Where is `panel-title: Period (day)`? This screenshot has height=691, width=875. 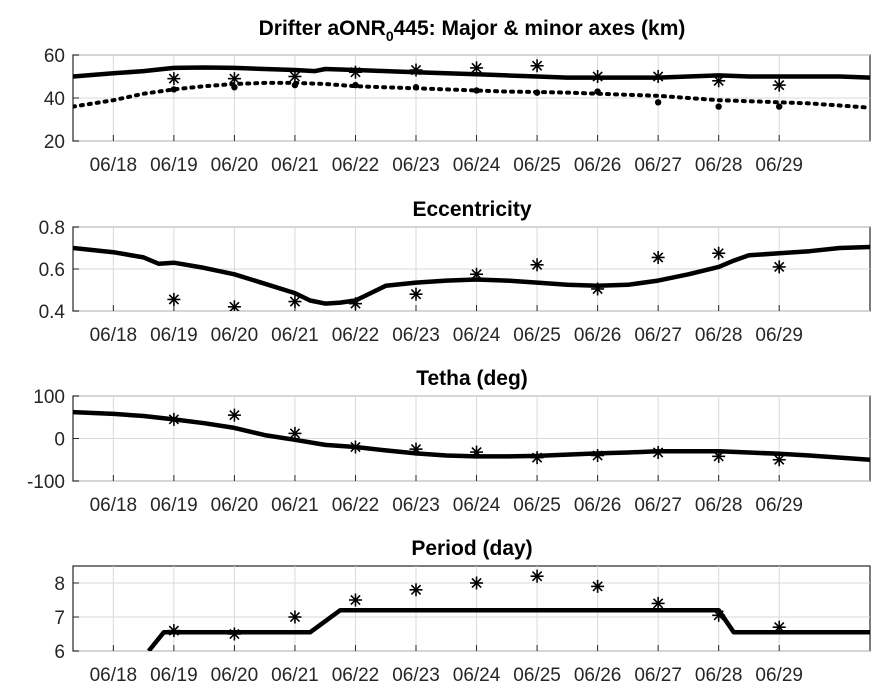
panel-title: Period (day) is located at coordinates (471, 548).